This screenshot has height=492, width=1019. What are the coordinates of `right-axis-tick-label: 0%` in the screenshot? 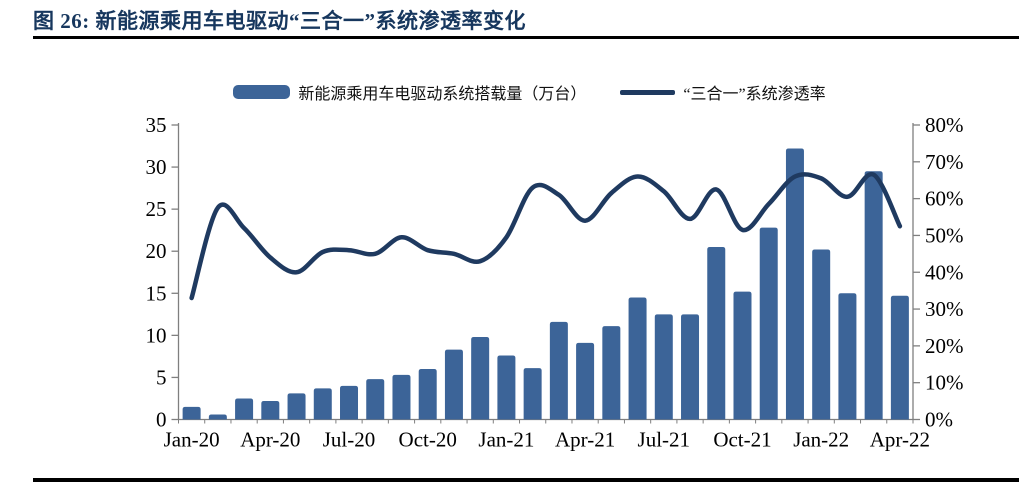 It's located at (939, 420).